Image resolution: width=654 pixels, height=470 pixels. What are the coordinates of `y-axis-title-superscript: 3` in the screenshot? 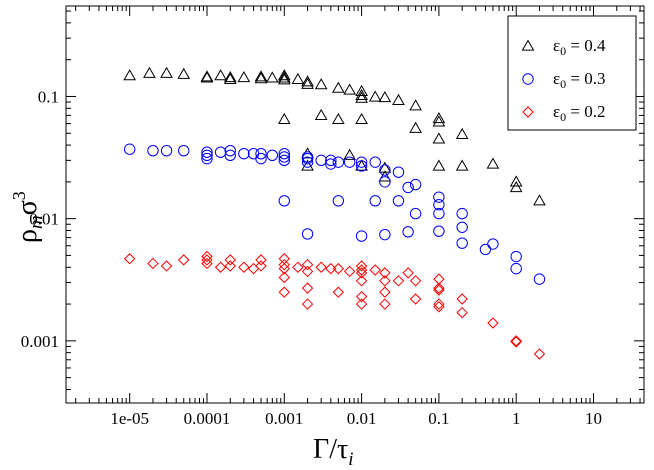 It's located at (19, 195).